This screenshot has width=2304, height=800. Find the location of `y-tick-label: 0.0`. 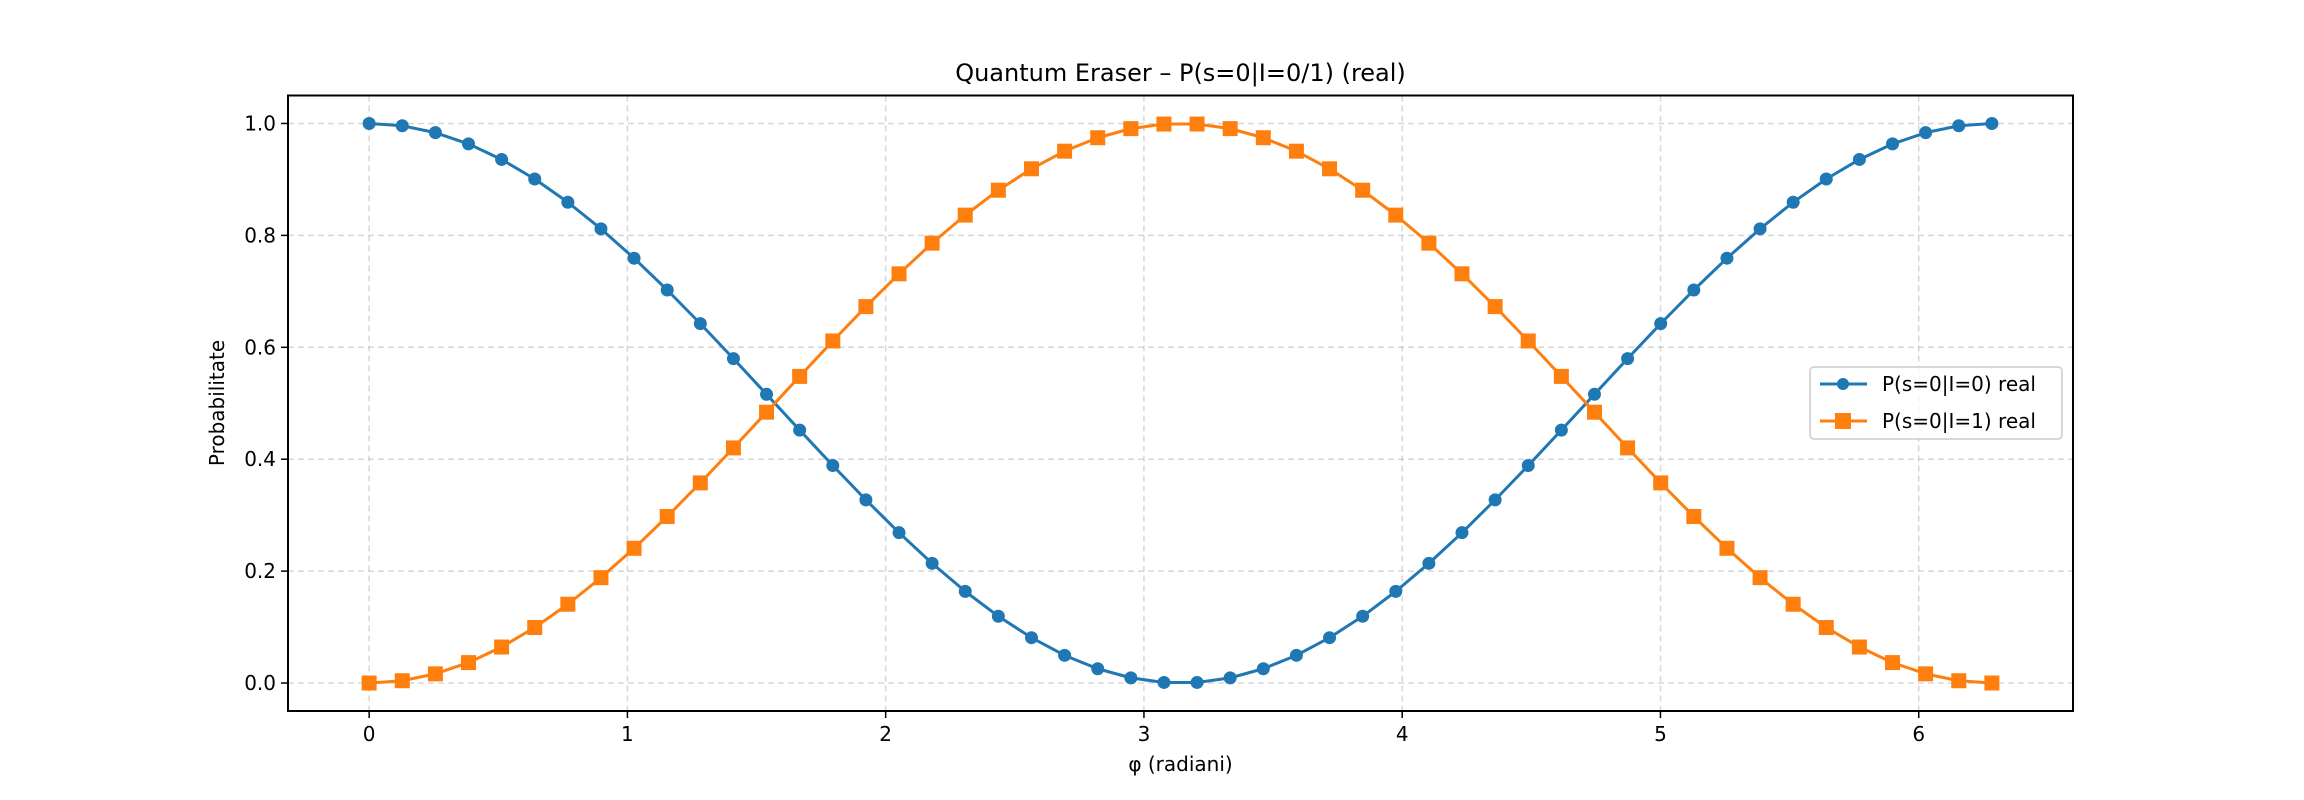

y-tick-label: 0.0 is located at coordinates (260, 683).